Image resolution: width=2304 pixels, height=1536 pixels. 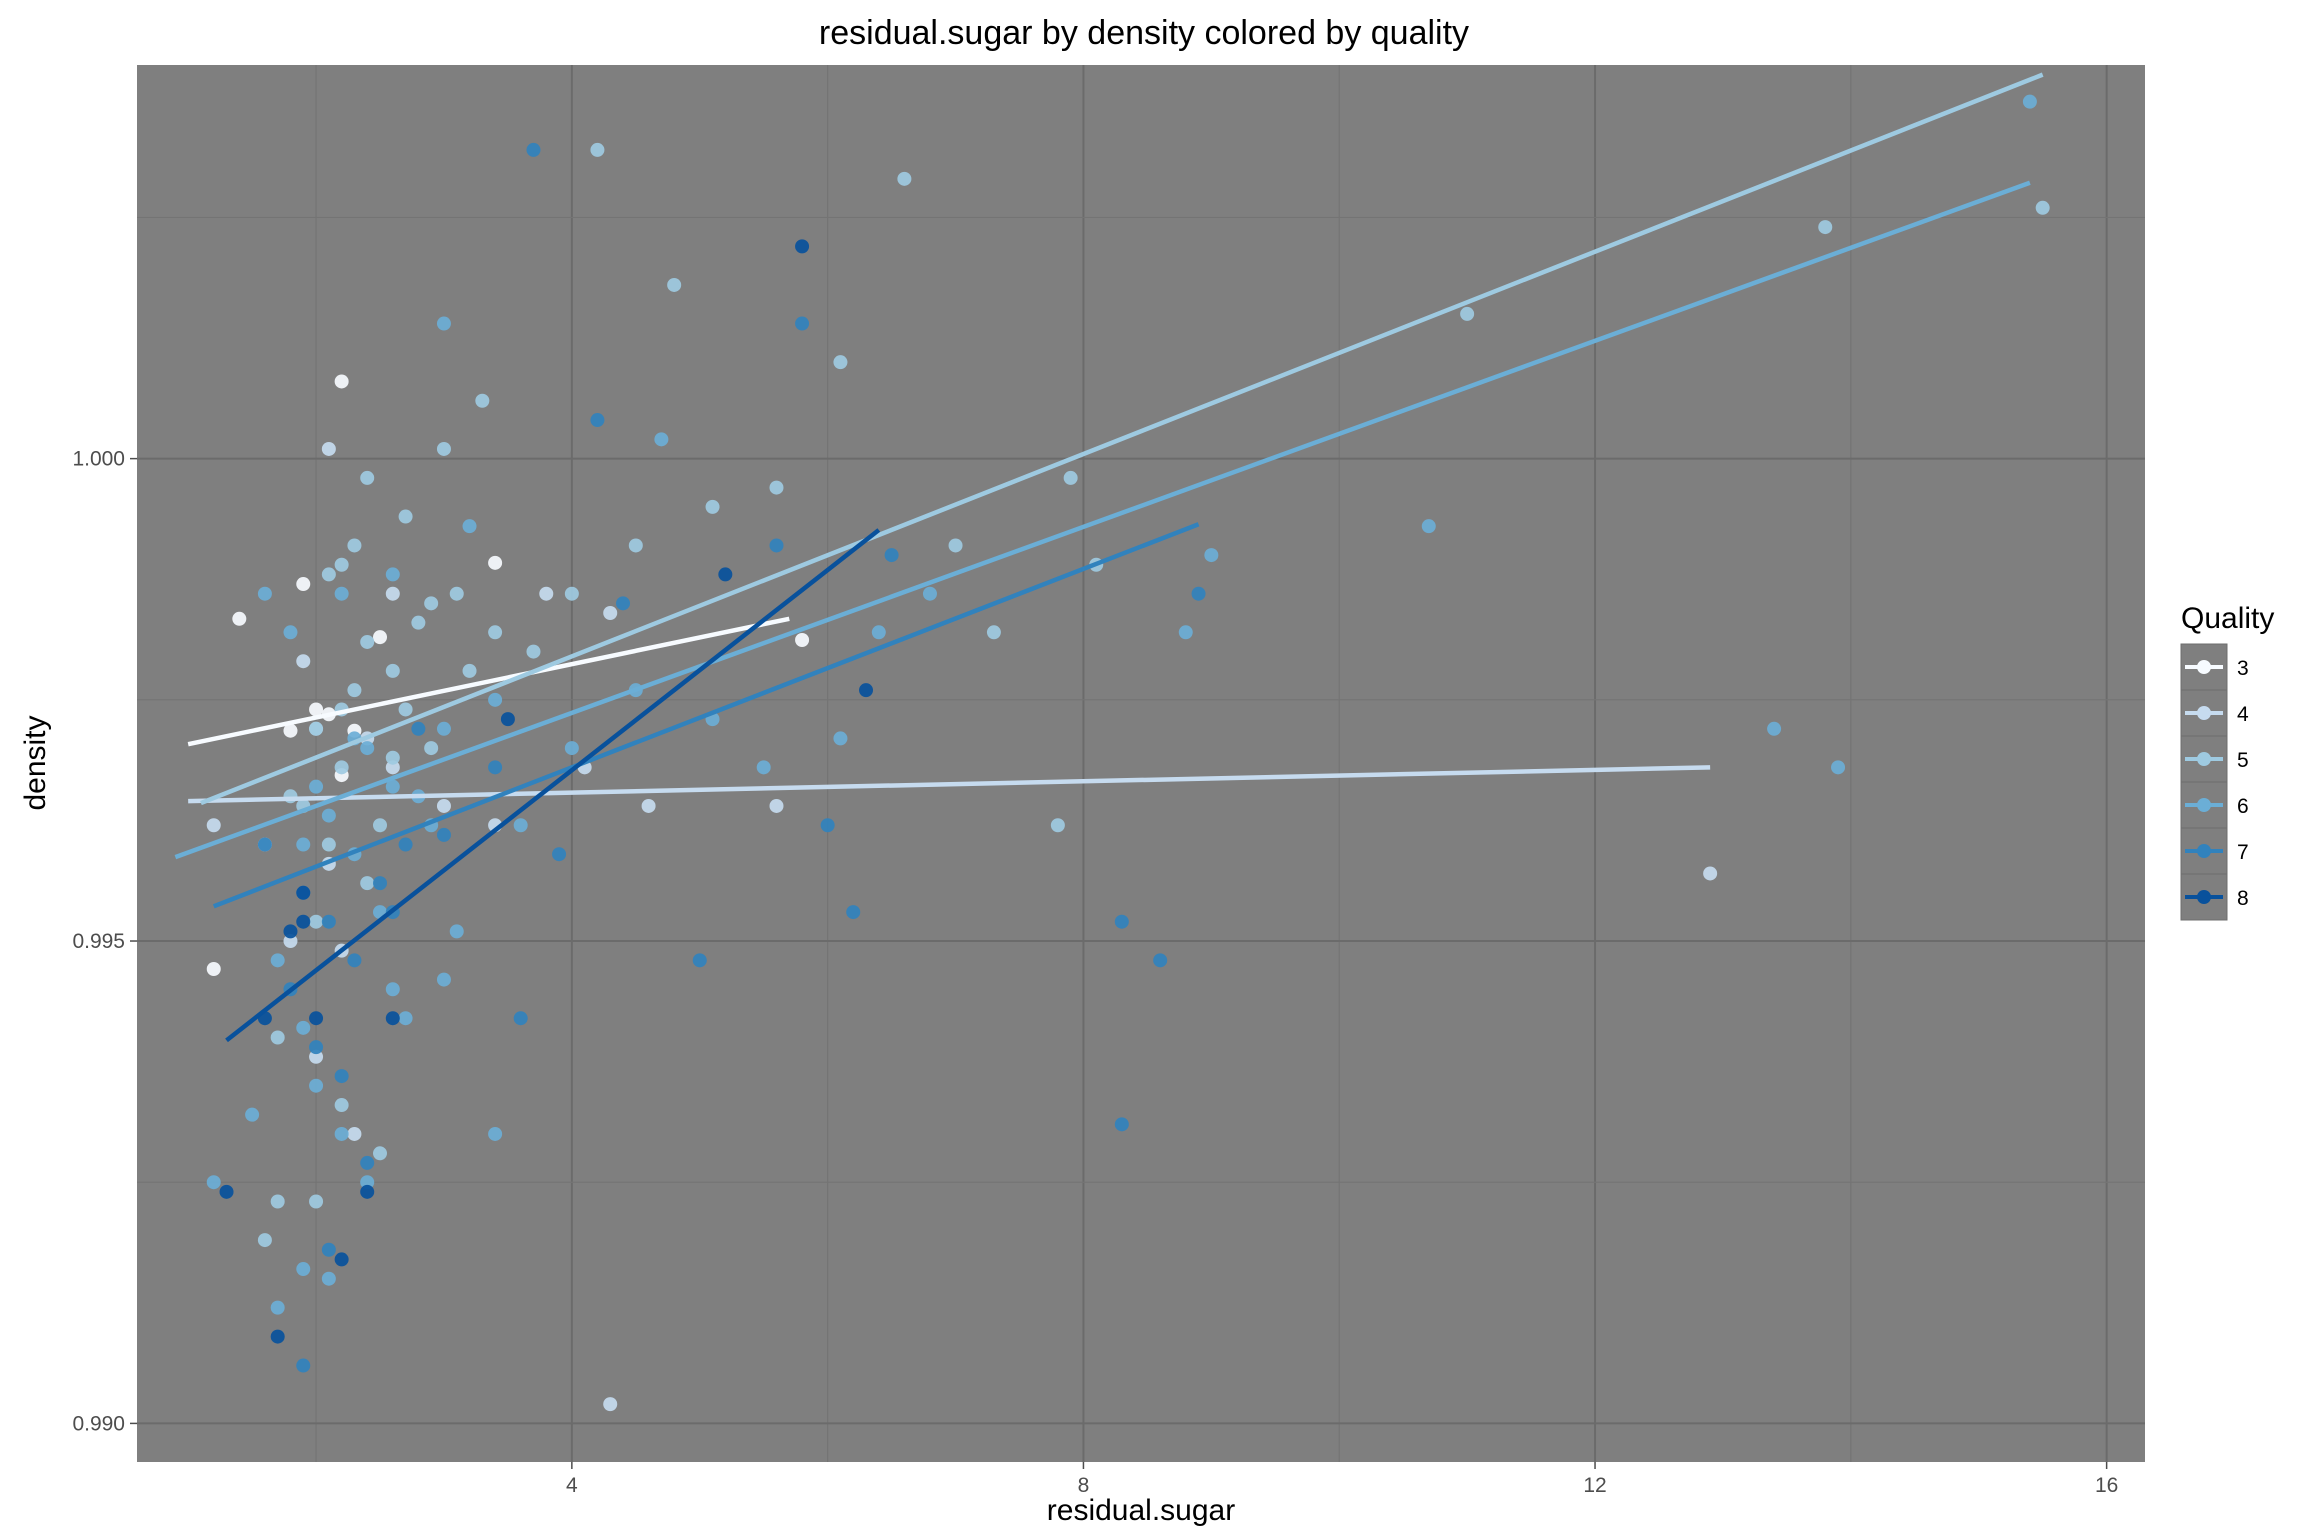 I want to click on legend-label-quality-4: 4, so click(x=2243, y=714).